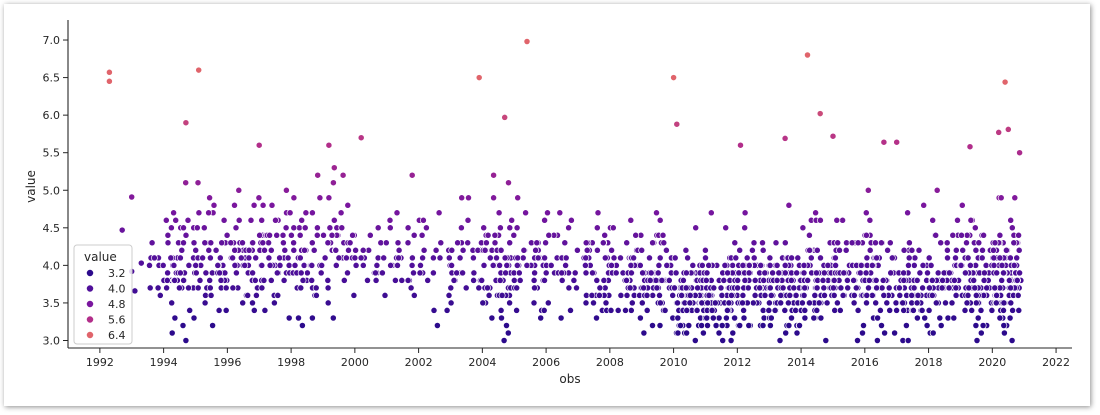 The width and height of the screenshot is (1100, 415). What do you see at coordinates (1056, 362) in the screenshot?
I see `x-tick-label: 2022` at bounding box center [1056, 362].